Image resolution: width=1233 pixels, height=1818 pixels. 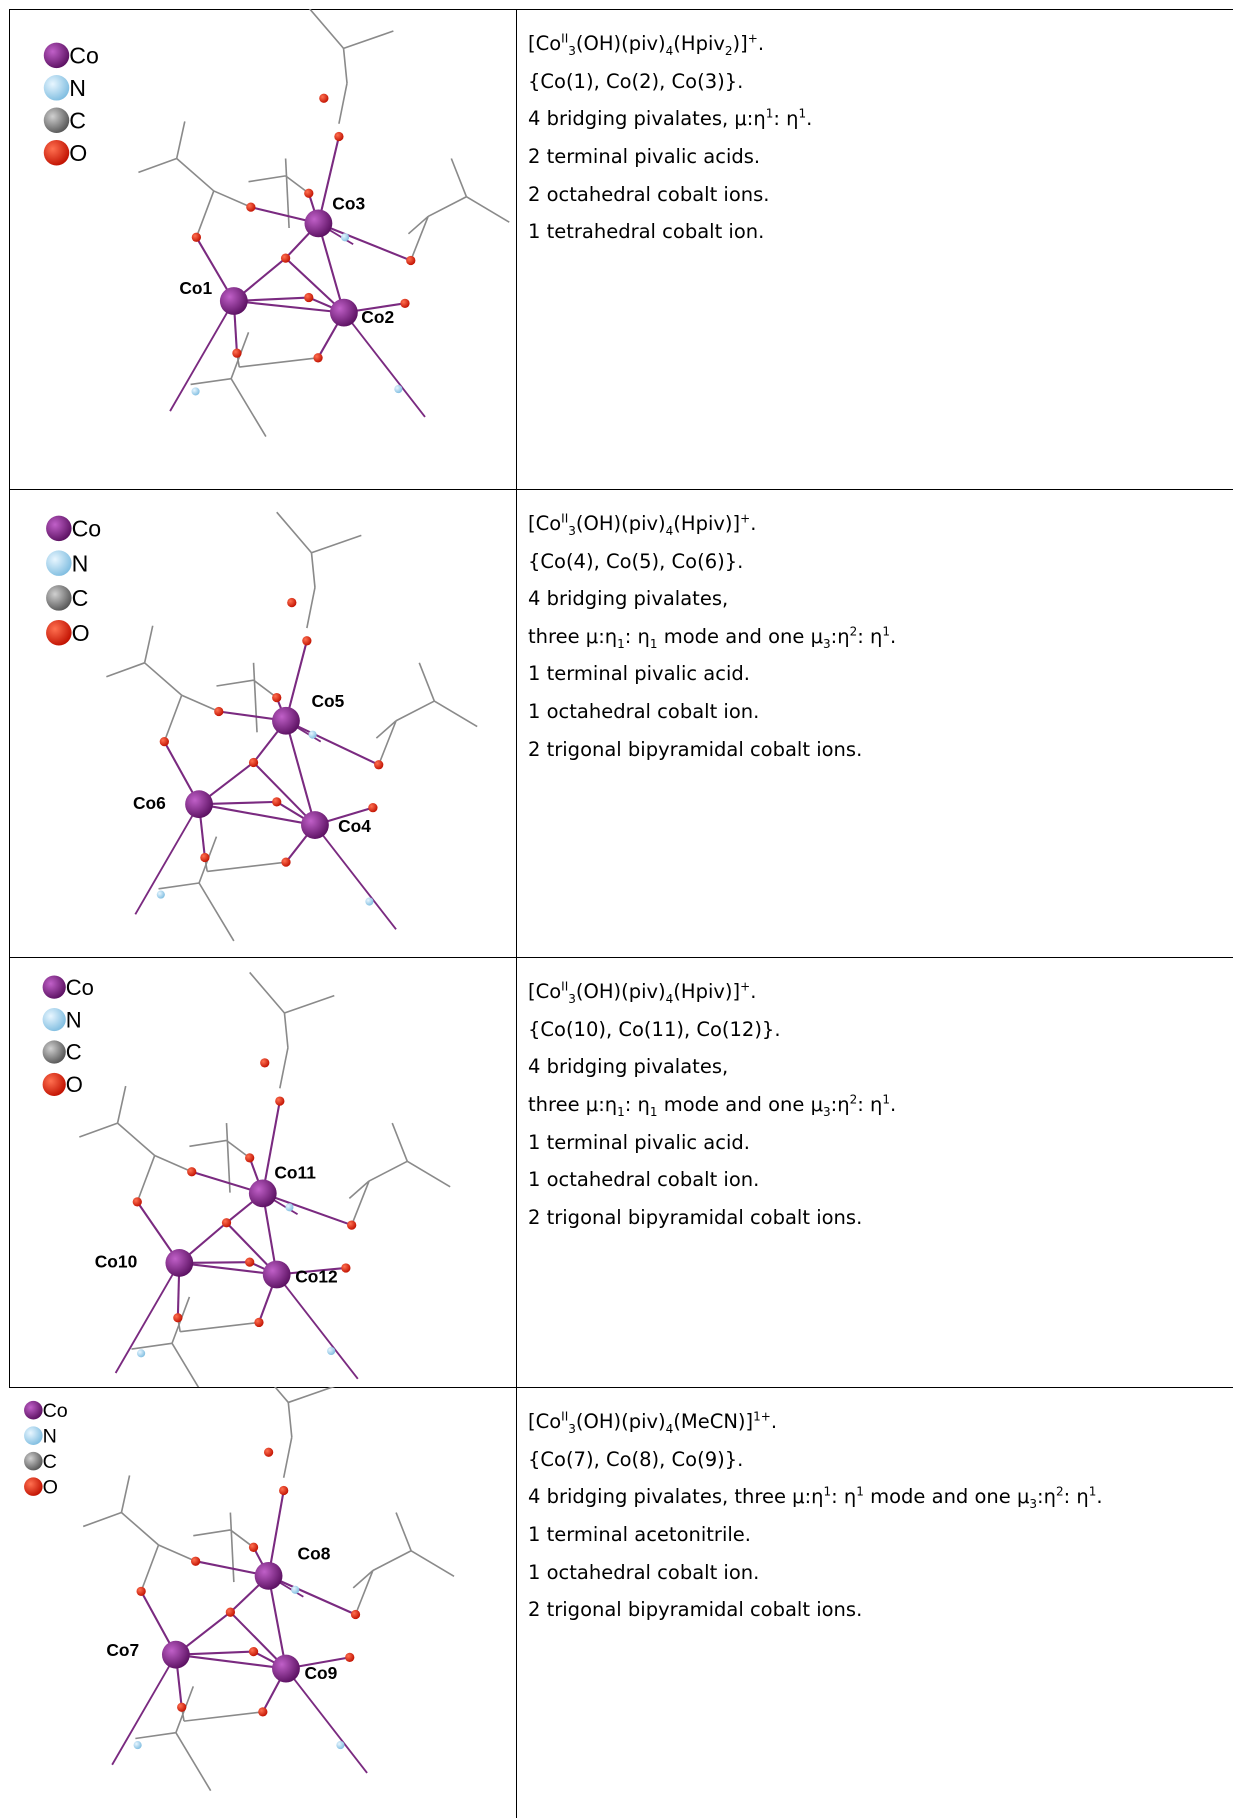 I want to click on description-line: 1 terminal pivalic acid., so click(x=712, y=1143).